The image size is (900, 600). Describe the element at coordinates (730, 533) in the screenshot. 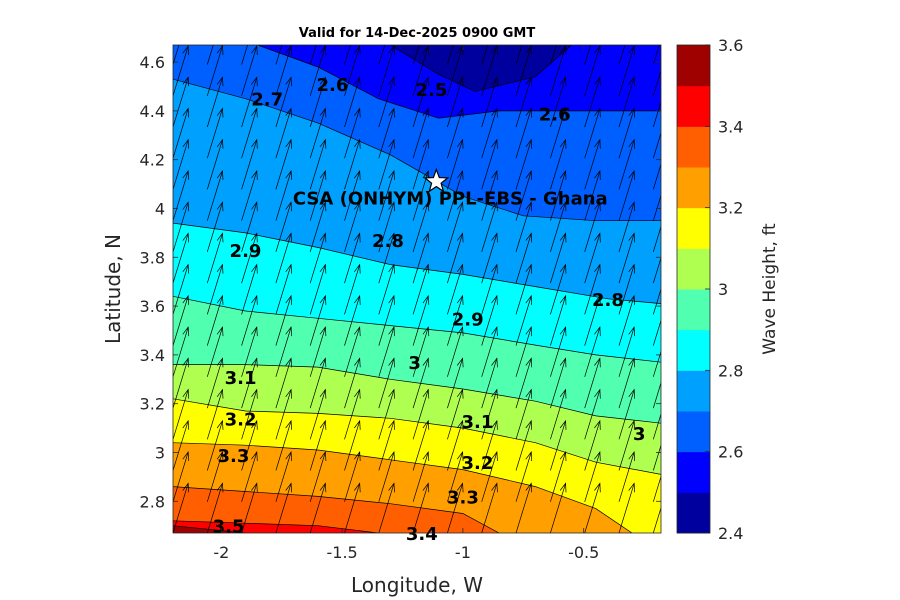

I see `colorbar-tick-label: 2.4` at that location.